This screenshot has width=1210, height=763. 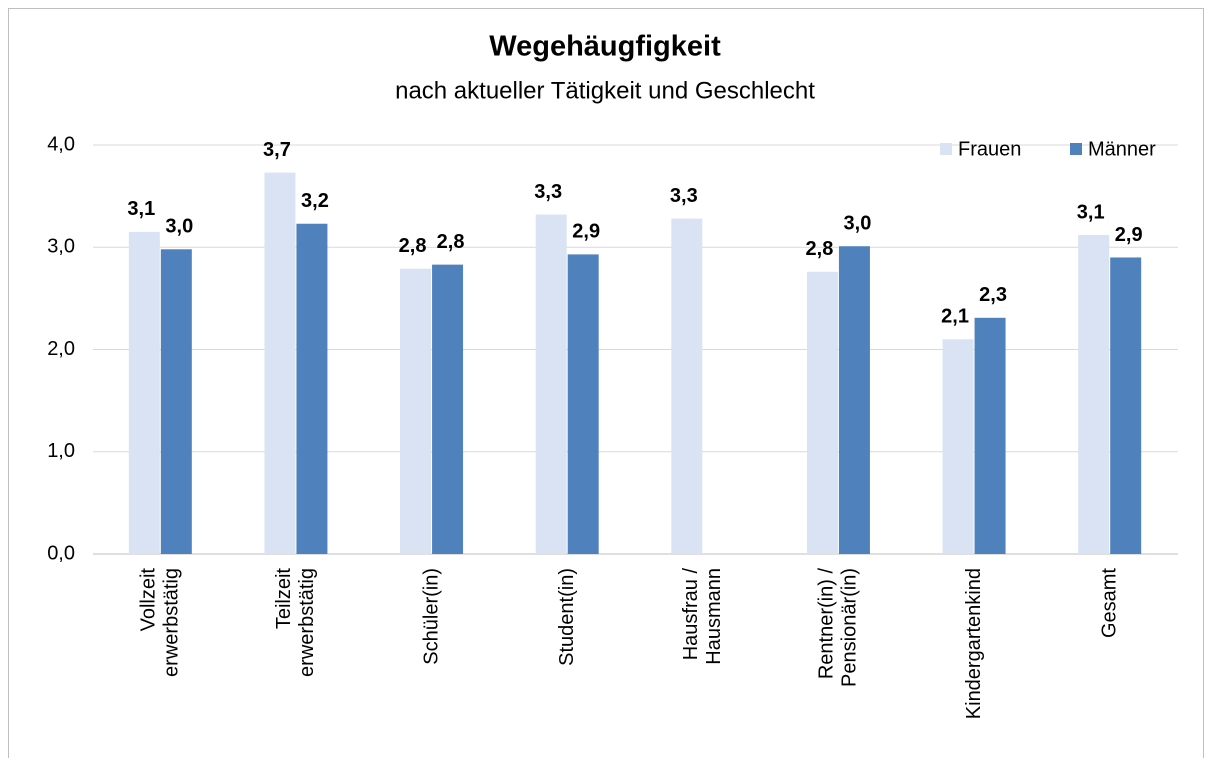 What do you see at coordinates (691, 614) in the screenshot?
I see `x-tick-label: Hausfrau /` at bounding box center [691, 614].